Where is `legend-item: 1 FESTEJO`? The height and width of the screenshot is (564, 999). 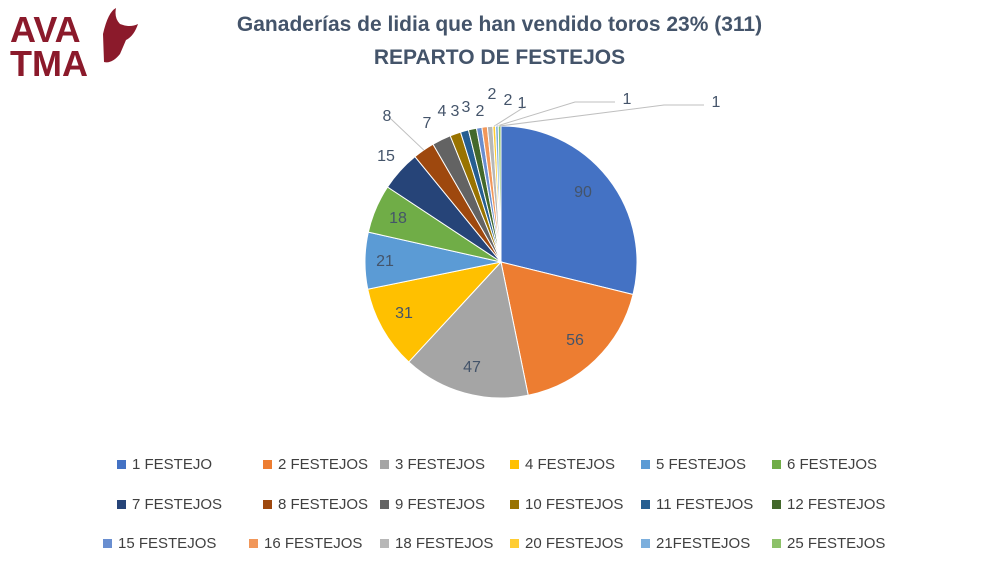
legend-item: 1 FESTEJO is located at coordinates (164, 464).